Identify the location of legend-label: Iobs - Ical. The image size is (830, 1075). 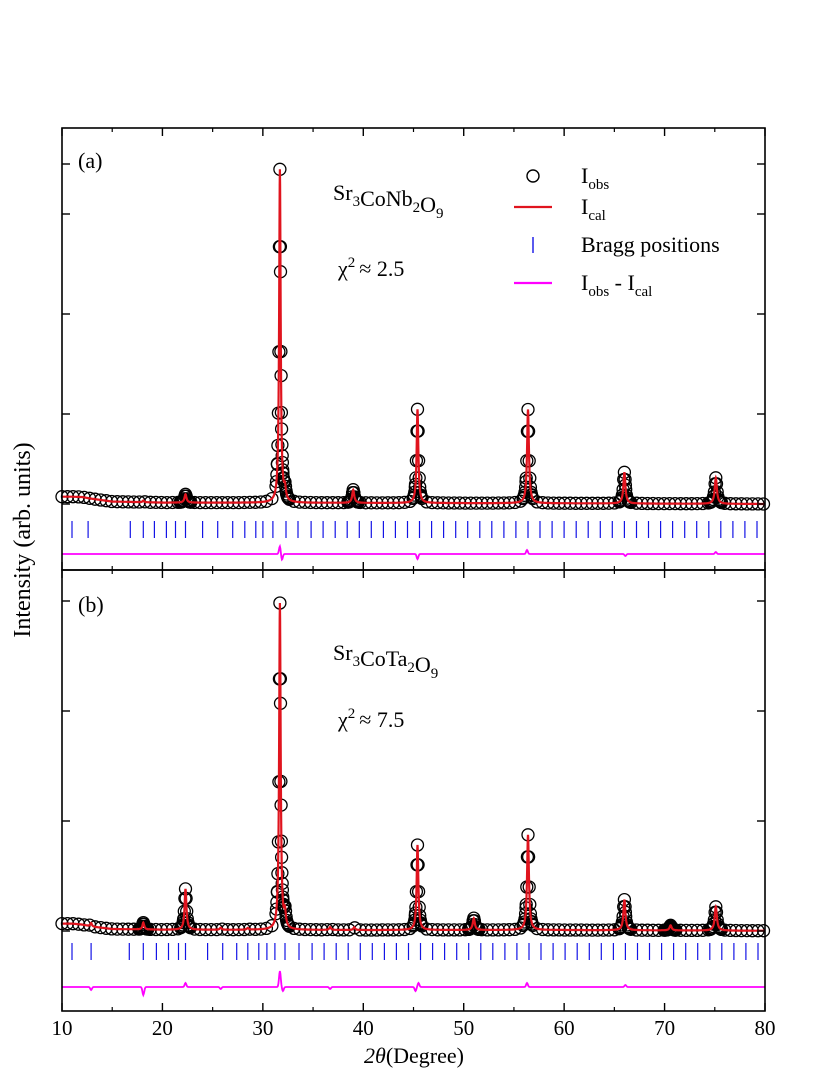
(616, 285).